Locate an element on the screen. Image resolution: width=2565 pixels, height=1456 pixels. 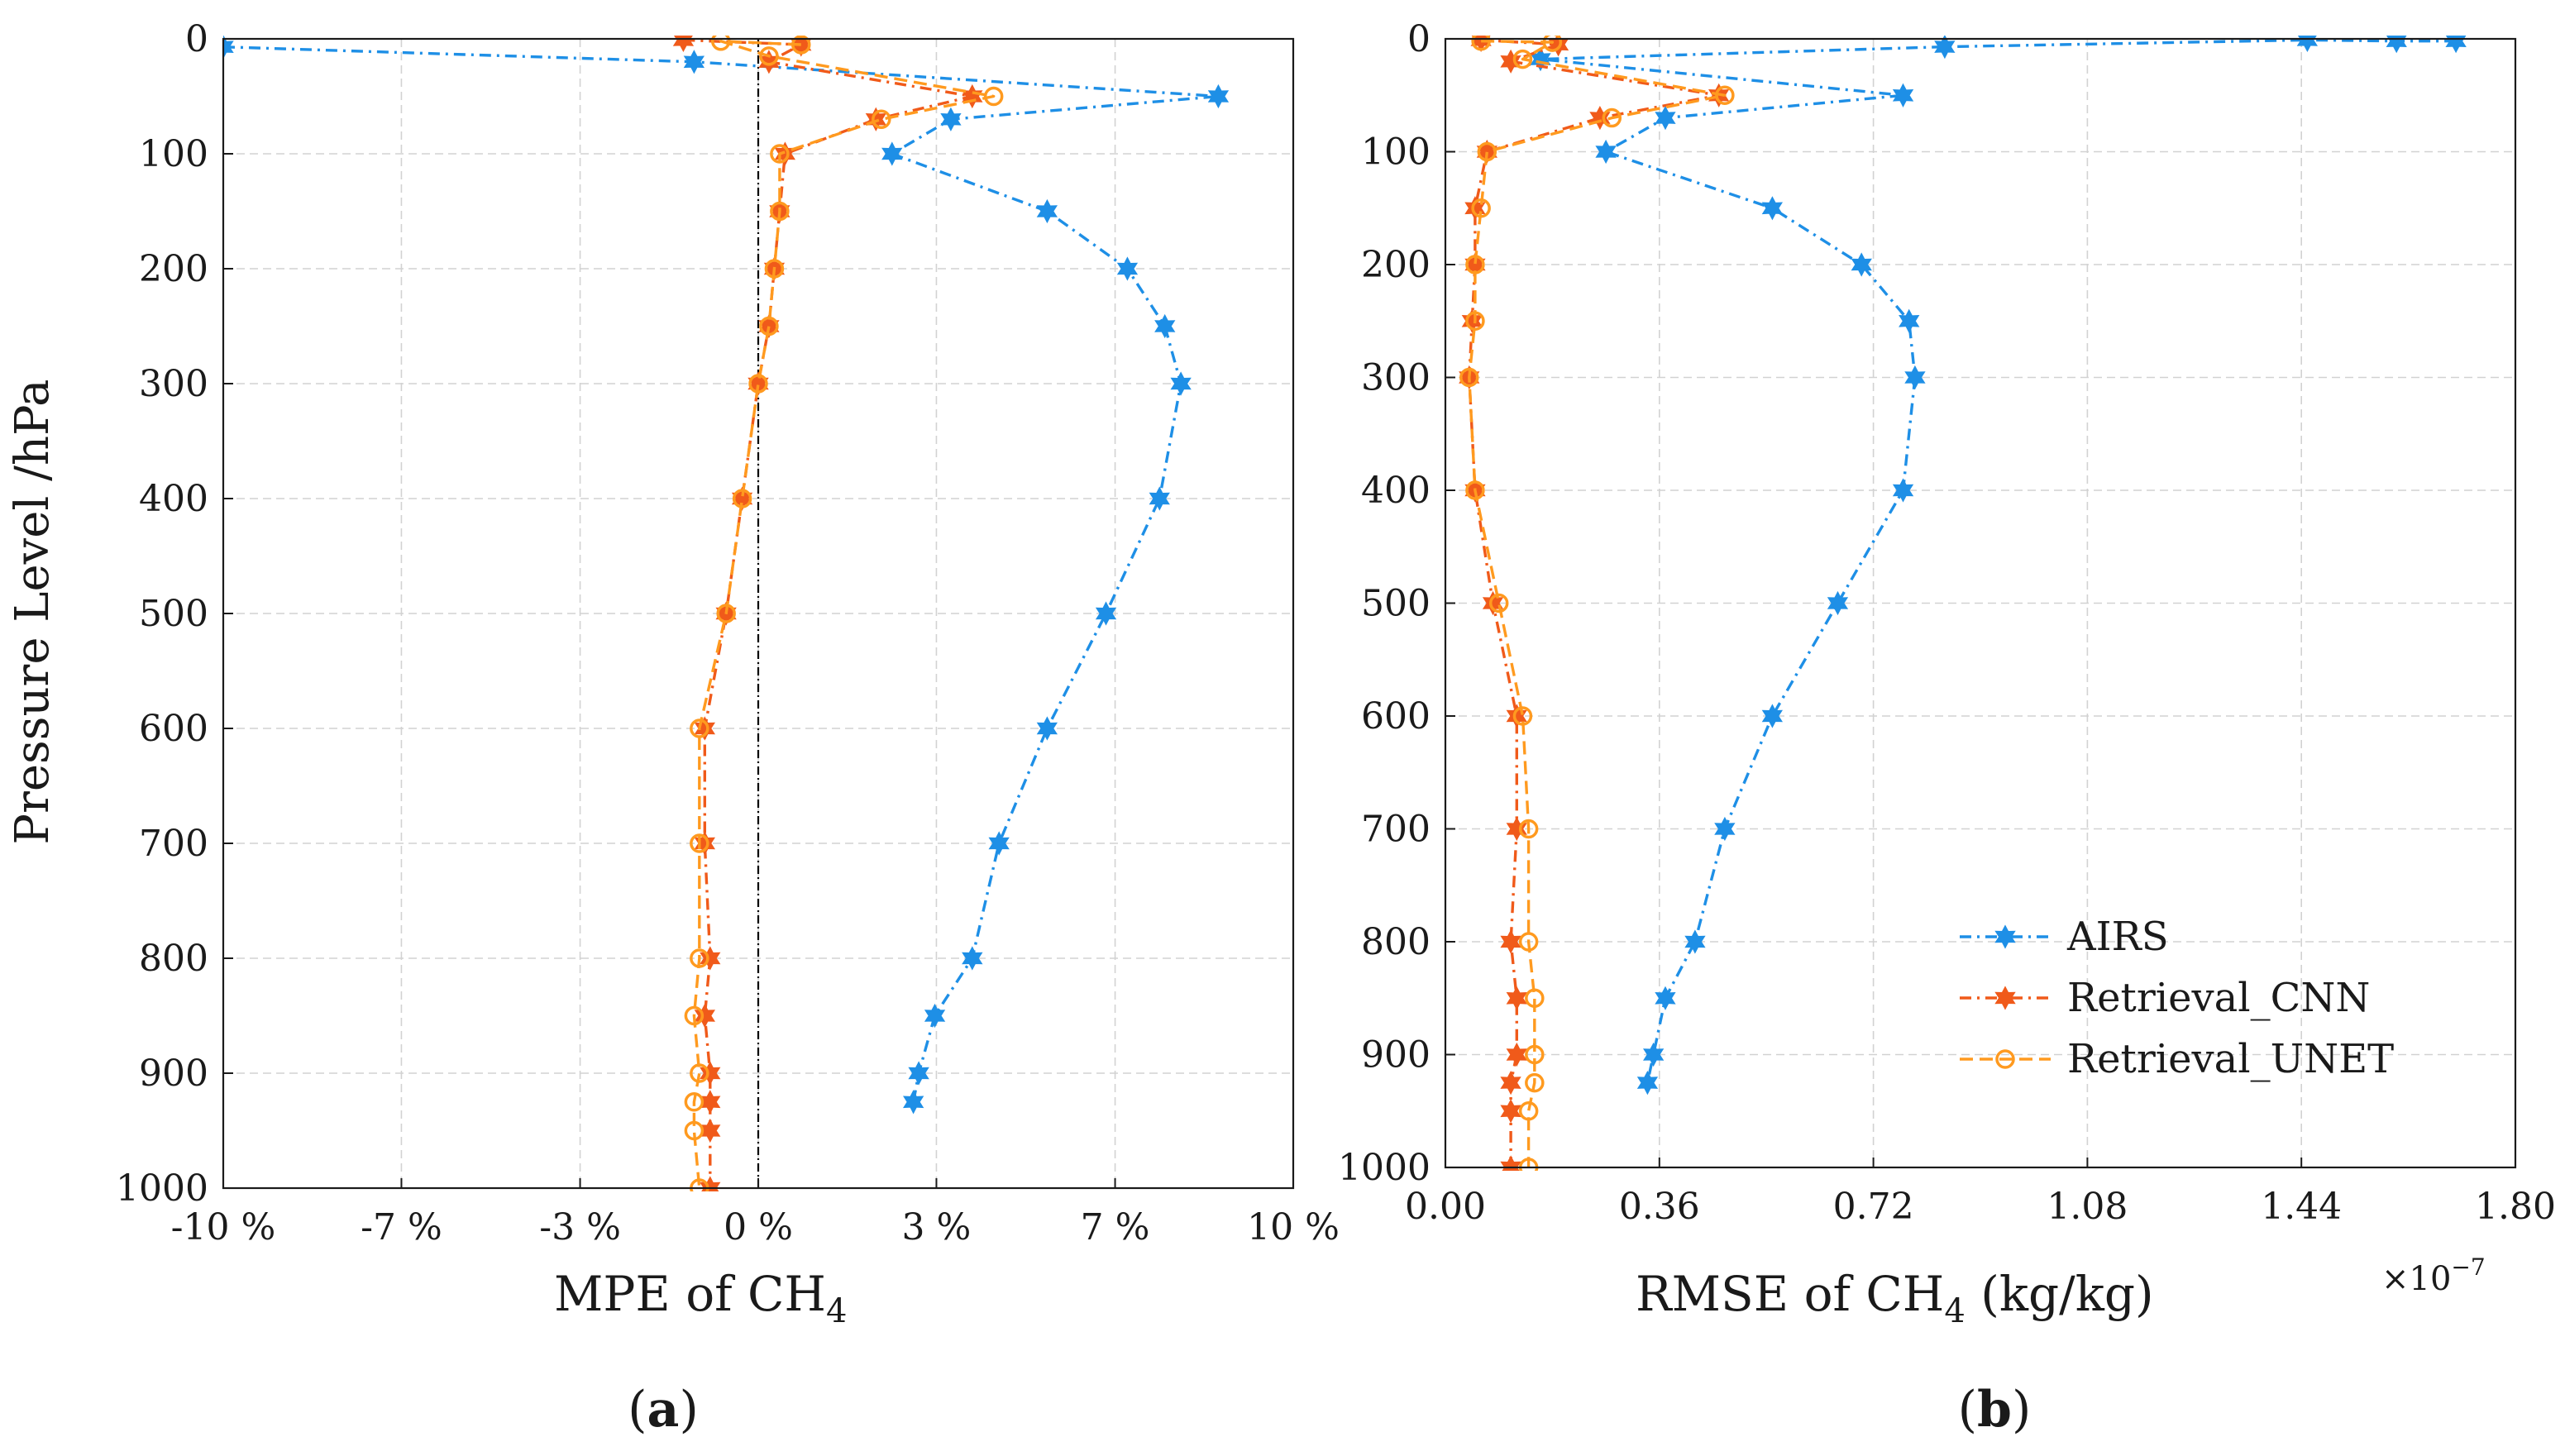
legend-label: Retrieval_CNN is located at coordinates (2218, 998).